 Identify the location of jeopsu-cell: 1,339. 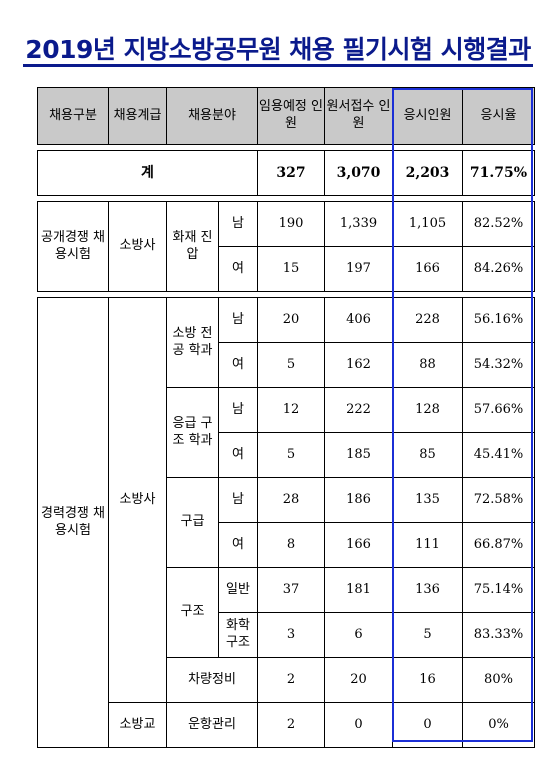
(358, 224).